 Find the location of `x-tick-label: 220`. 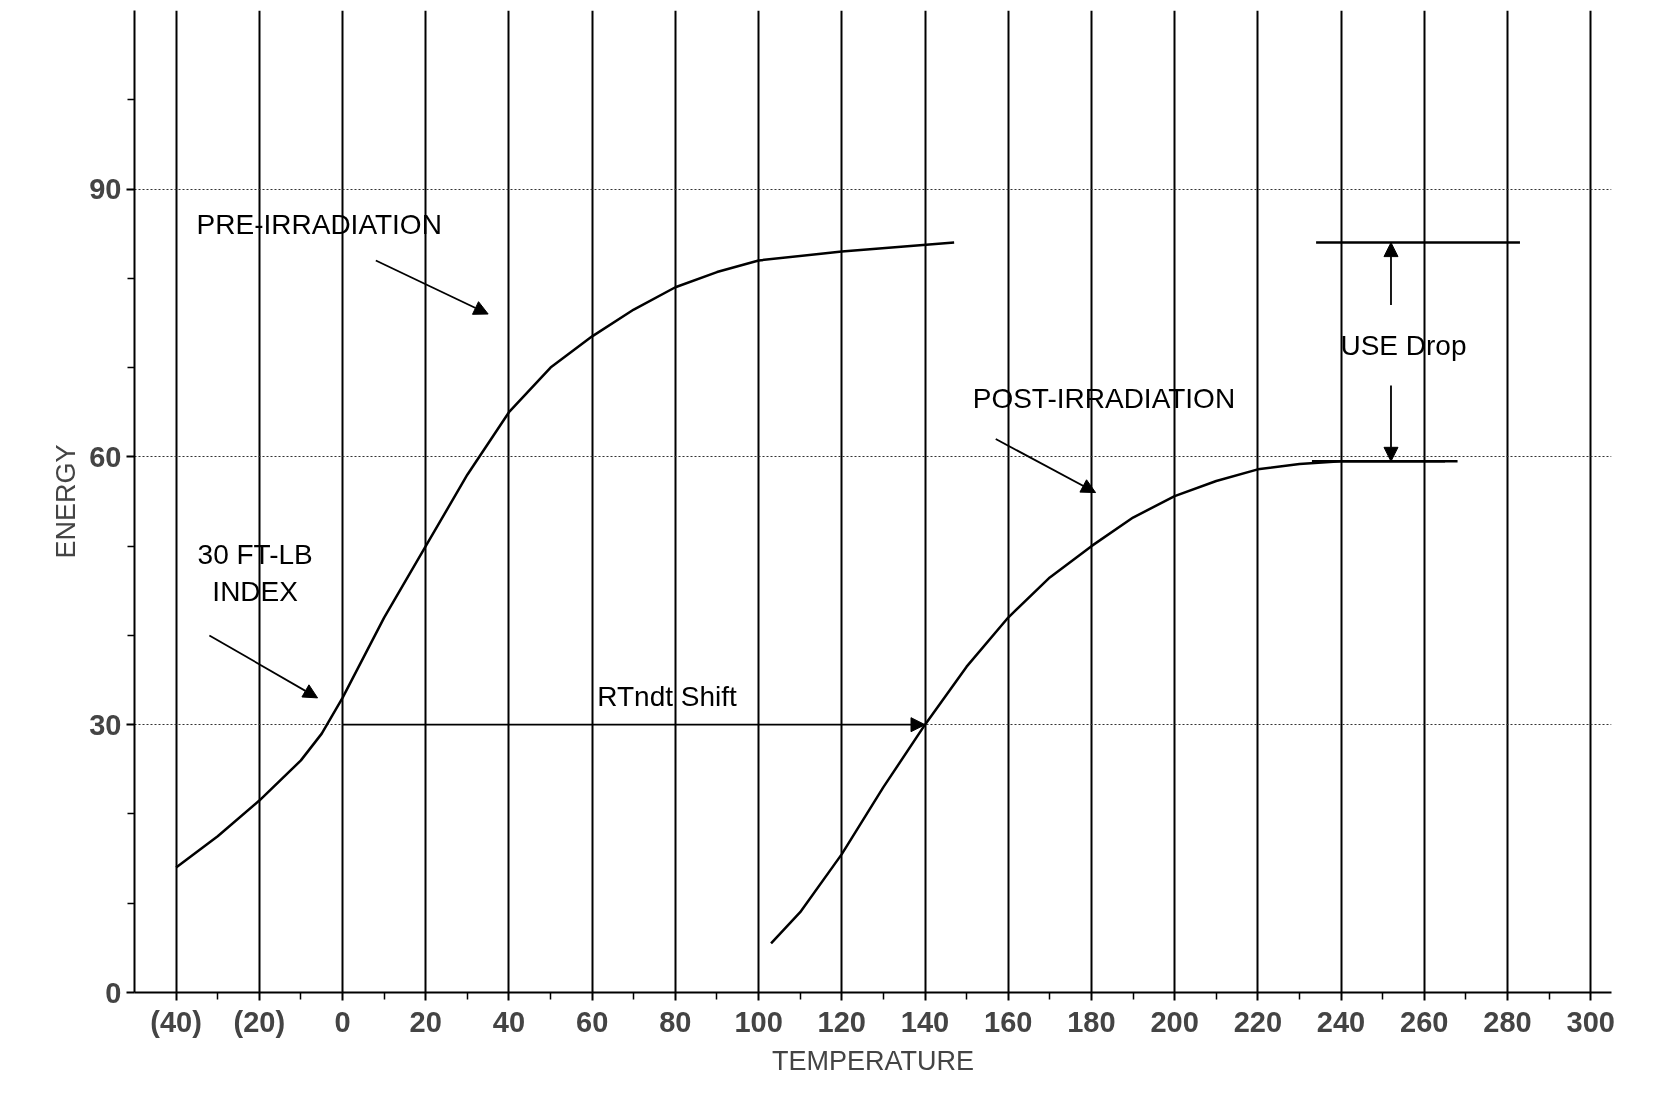

x-tick-label: 220 is located at coordinates (1258, 1021).